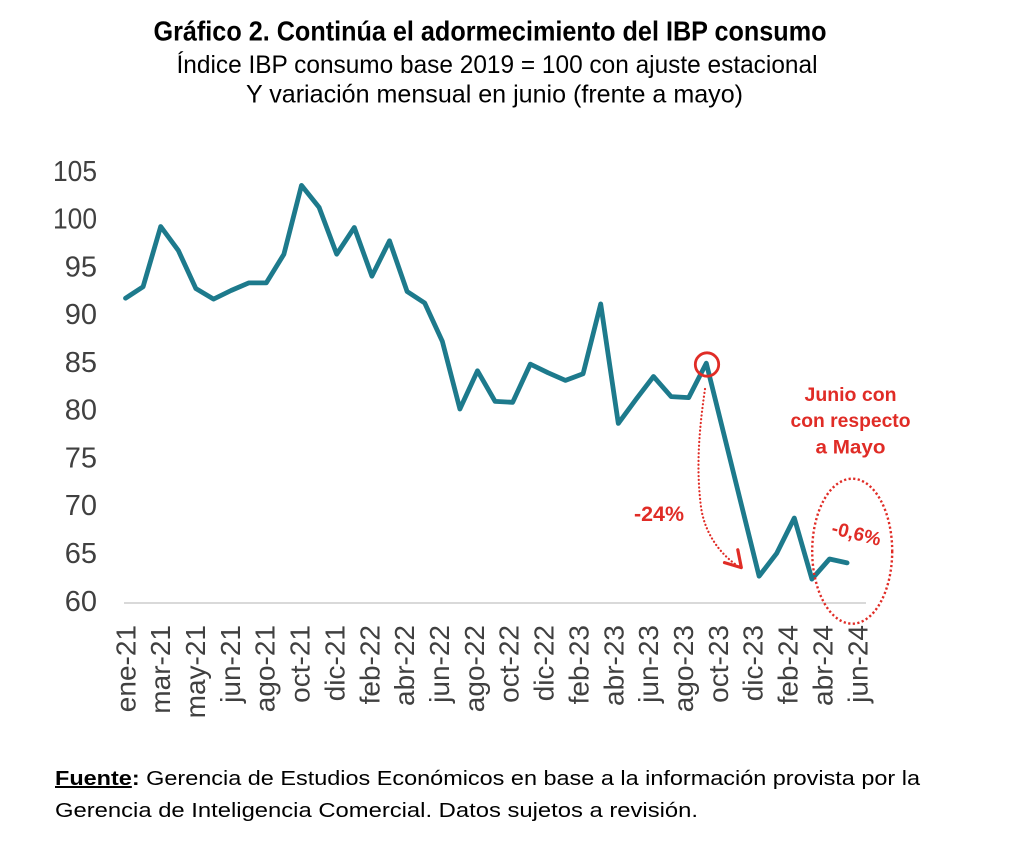 The width and height of the screenshot is (1024, 849). Describe the element at coordinates (81, 506) in the screenshot. I see `svg-text: 70` at that location.